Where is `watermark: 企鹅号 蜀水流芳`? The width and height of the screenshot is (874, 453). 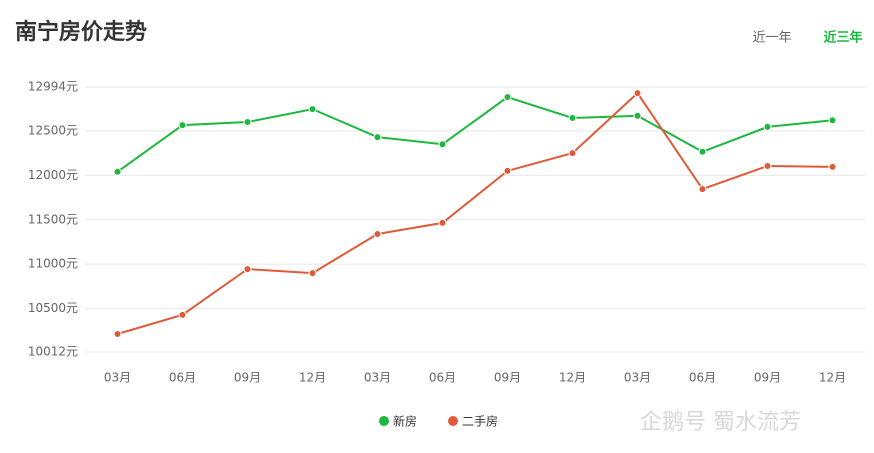
watermark: 企鹅号 蜀水流芳 is located at coordinates (720, 422).